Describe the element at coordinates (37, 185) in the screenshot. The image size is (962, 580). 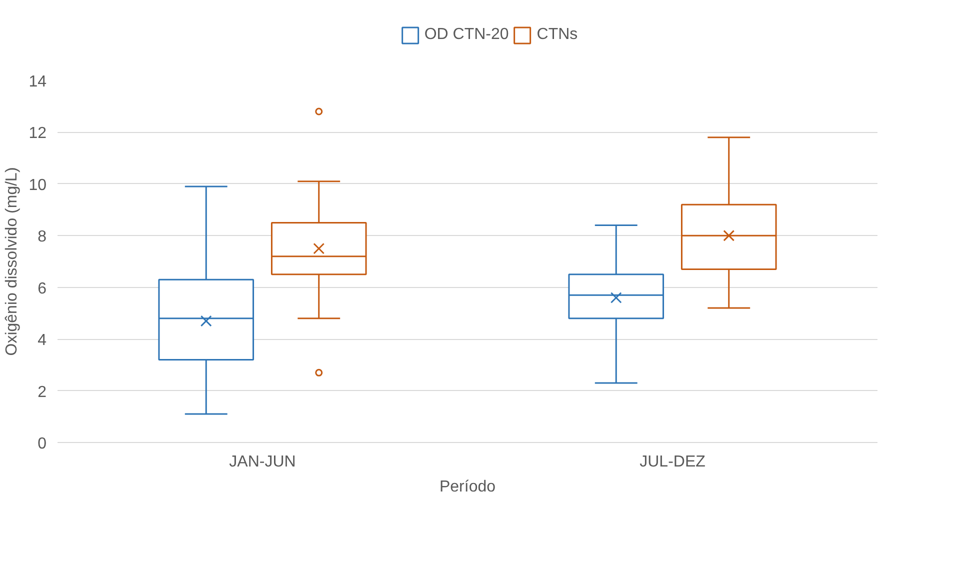
I see `y-tick-label: 10` at that location.